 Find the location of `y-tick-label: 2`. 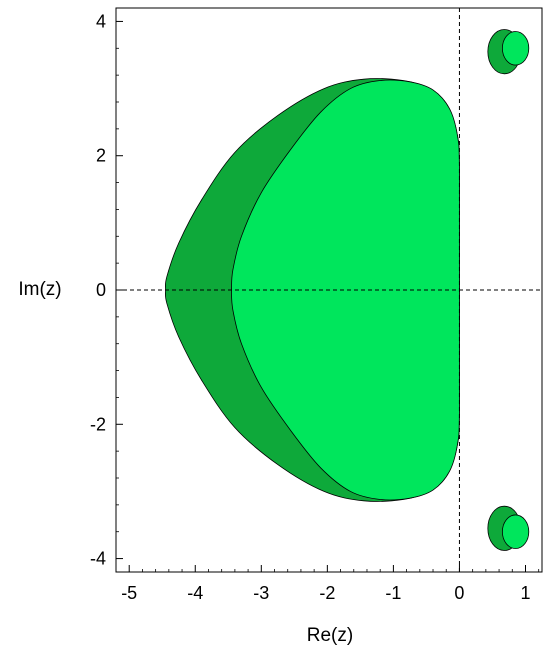

y-tick-label: 2 is located at coordinates (101, 156).